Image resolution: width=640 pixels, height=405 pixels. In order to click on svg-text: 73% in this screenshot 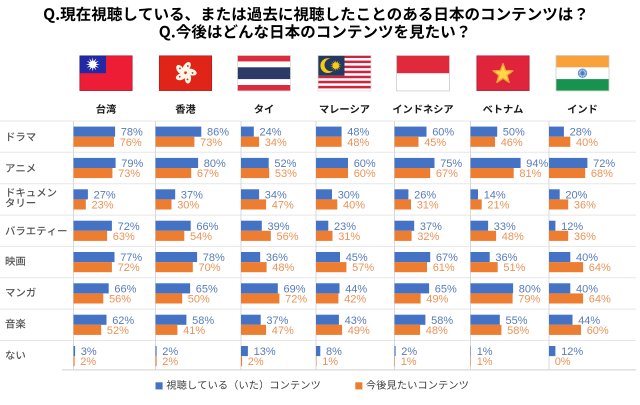, I will do `click(211, 143)`.